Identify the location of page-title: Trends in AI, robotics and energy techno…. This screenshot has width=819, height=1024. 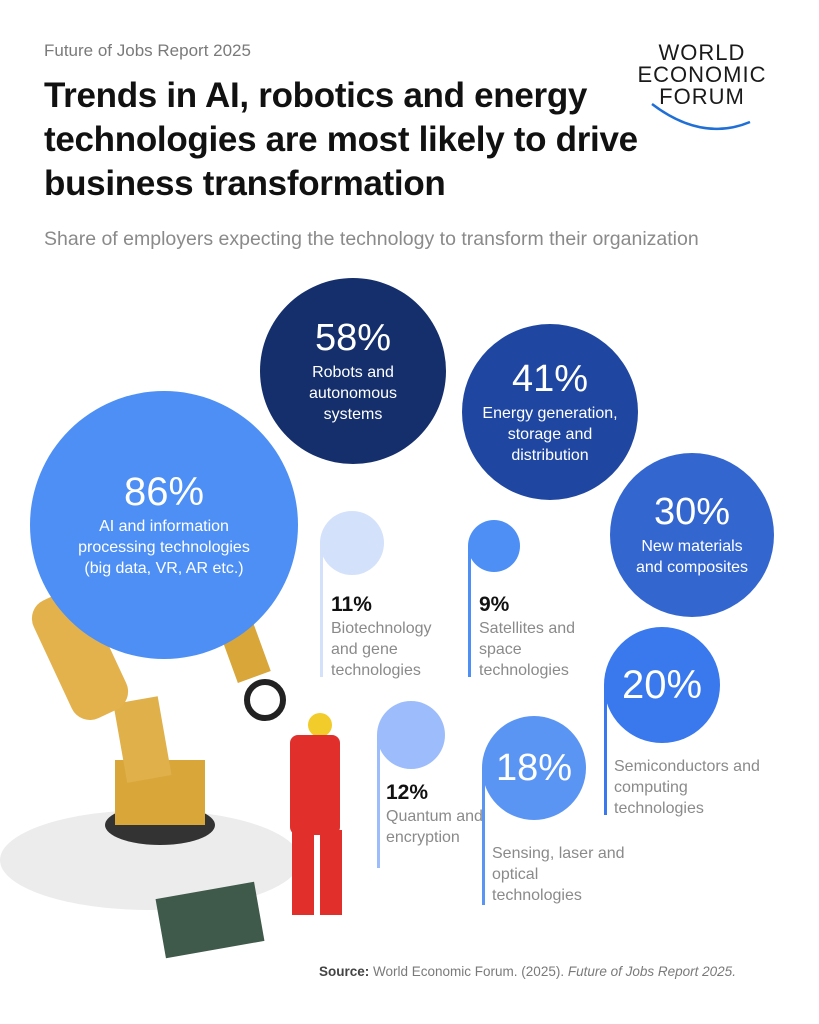
(341, 139).